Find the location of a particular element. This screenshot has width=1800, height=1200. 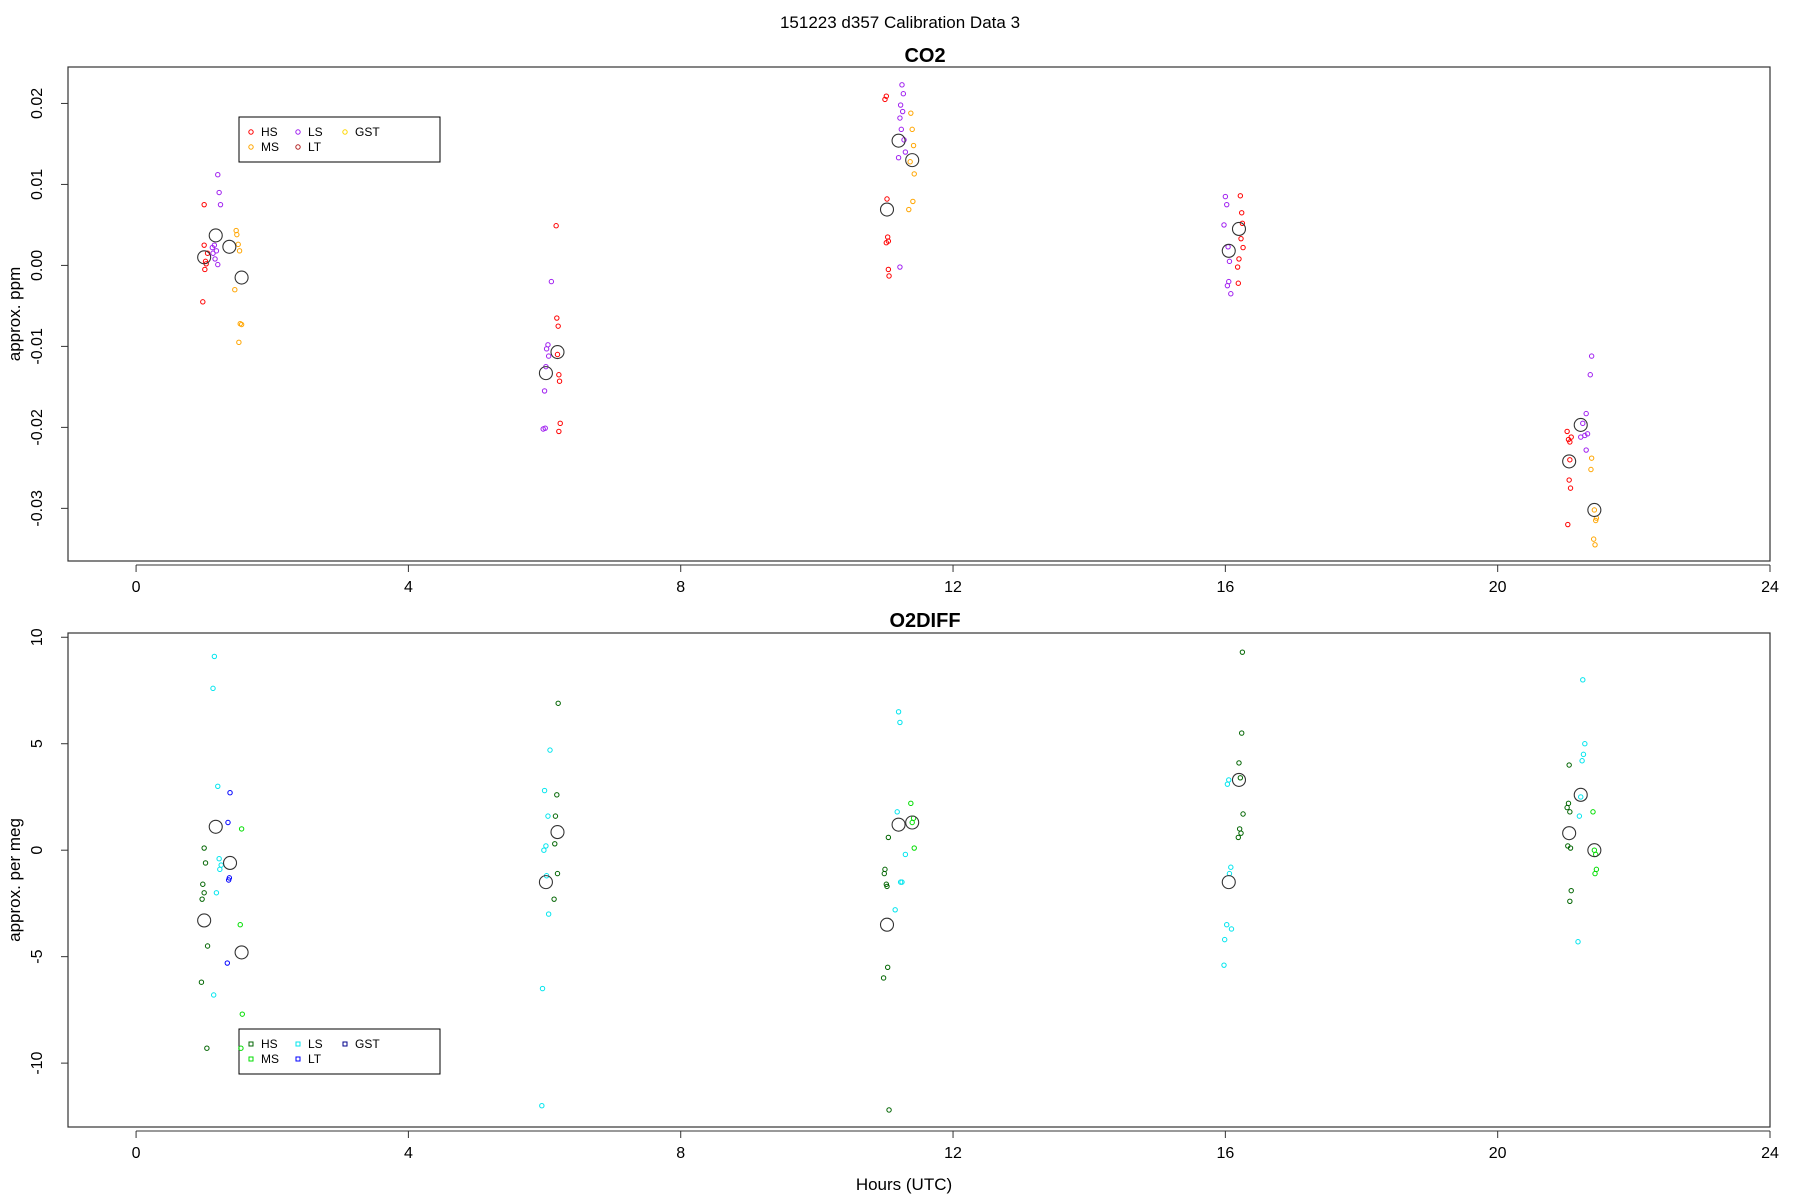

co2-y-tick-label: 0.00 is located at coordinates (37, 265).